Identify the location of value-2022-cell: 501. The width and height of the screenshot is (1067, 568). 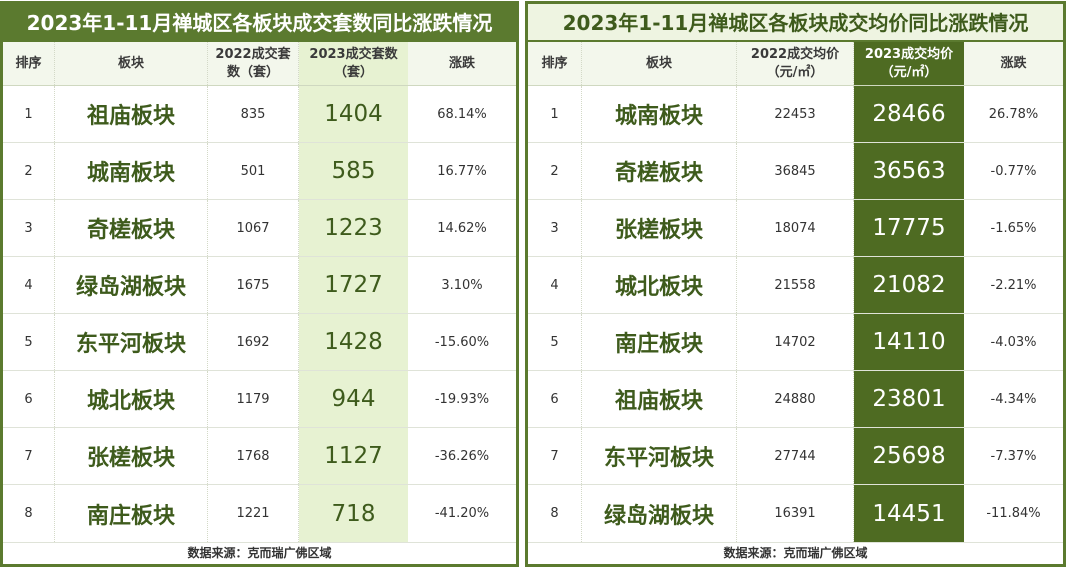
(253, 171).